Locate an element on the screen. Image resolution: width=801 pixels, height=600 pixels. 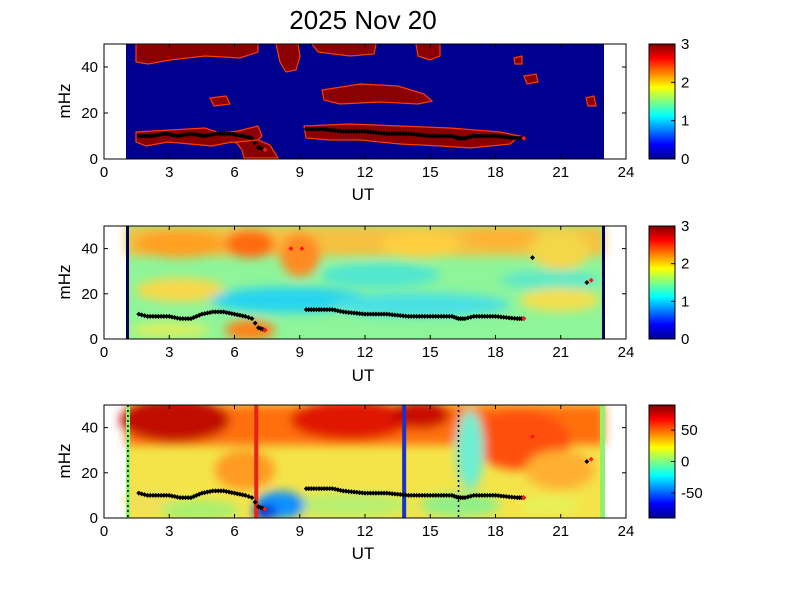
x-tick-label: 12 is located at coordinates (365, 531).